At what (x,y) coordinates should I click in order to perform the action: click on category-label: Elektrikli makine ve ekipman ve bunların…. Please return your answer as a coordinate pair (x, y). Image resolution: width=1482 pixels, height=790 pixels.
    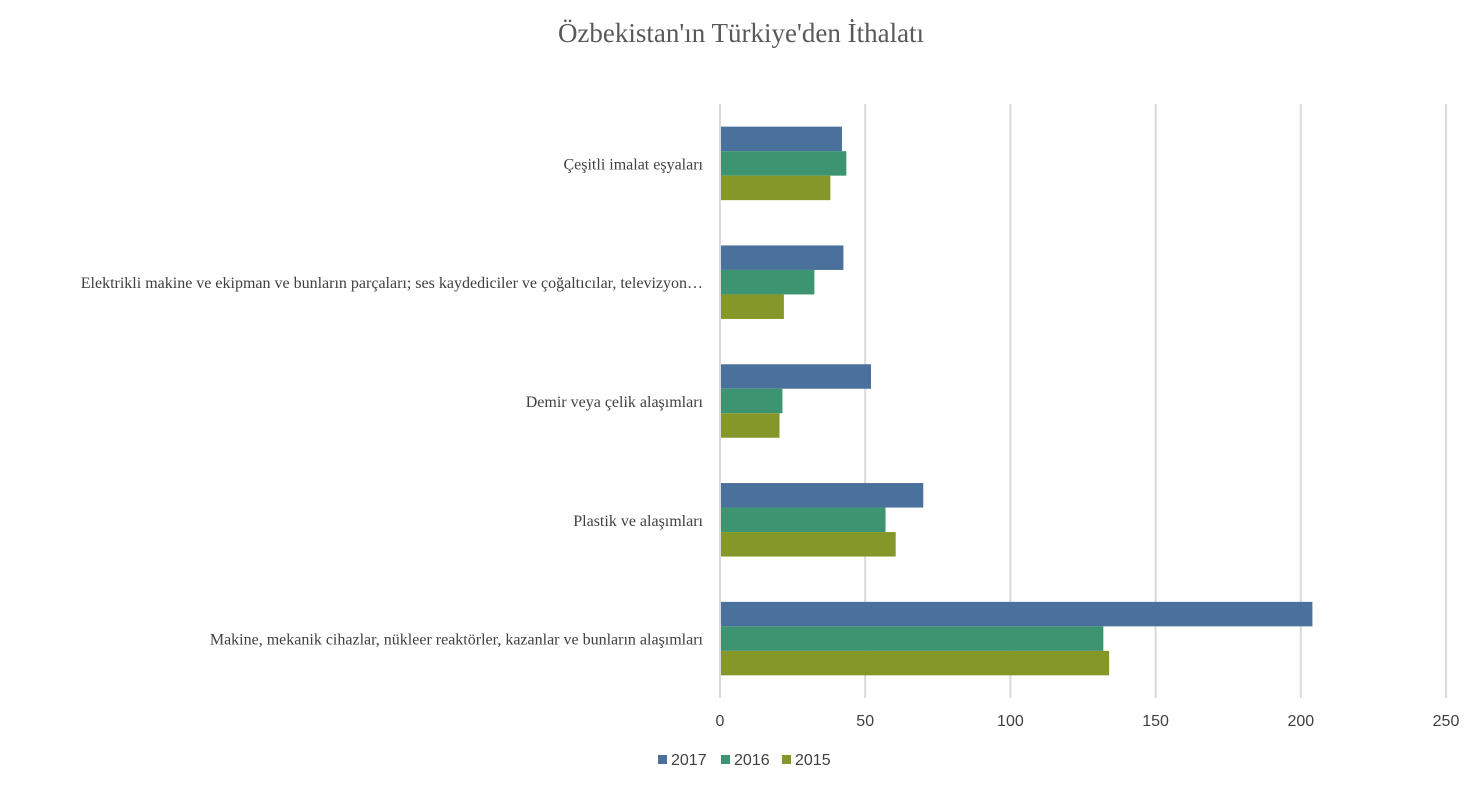
    Looking at the image, I should click on (392, 283).